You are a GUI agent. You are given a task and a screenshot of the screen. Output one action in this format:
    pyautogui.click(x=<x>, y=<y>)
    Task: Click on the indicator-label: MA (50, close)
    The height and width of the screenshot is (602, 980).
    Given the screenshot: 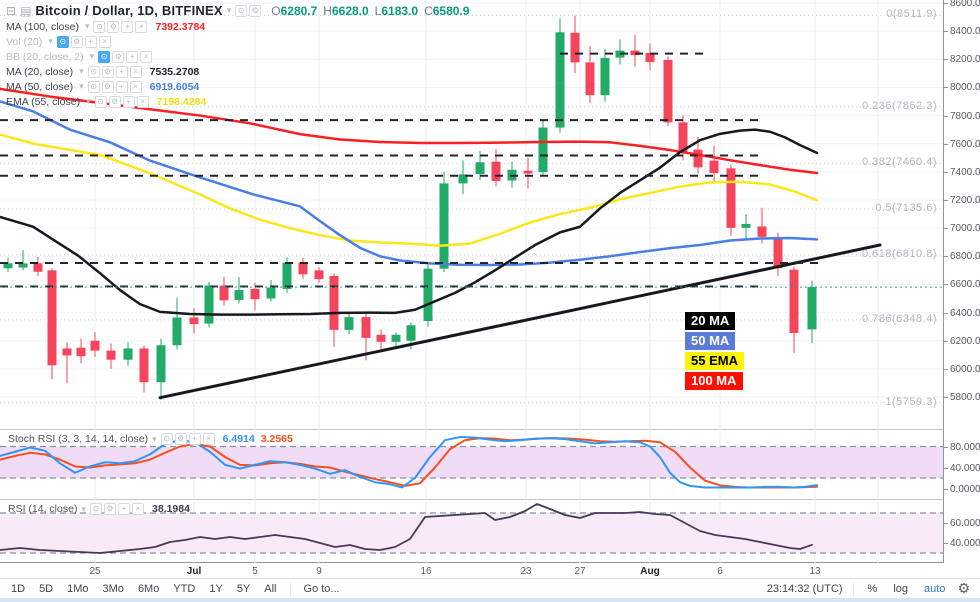 What is the action you would take?
    pyautogui.click(x=40, y=86)
    